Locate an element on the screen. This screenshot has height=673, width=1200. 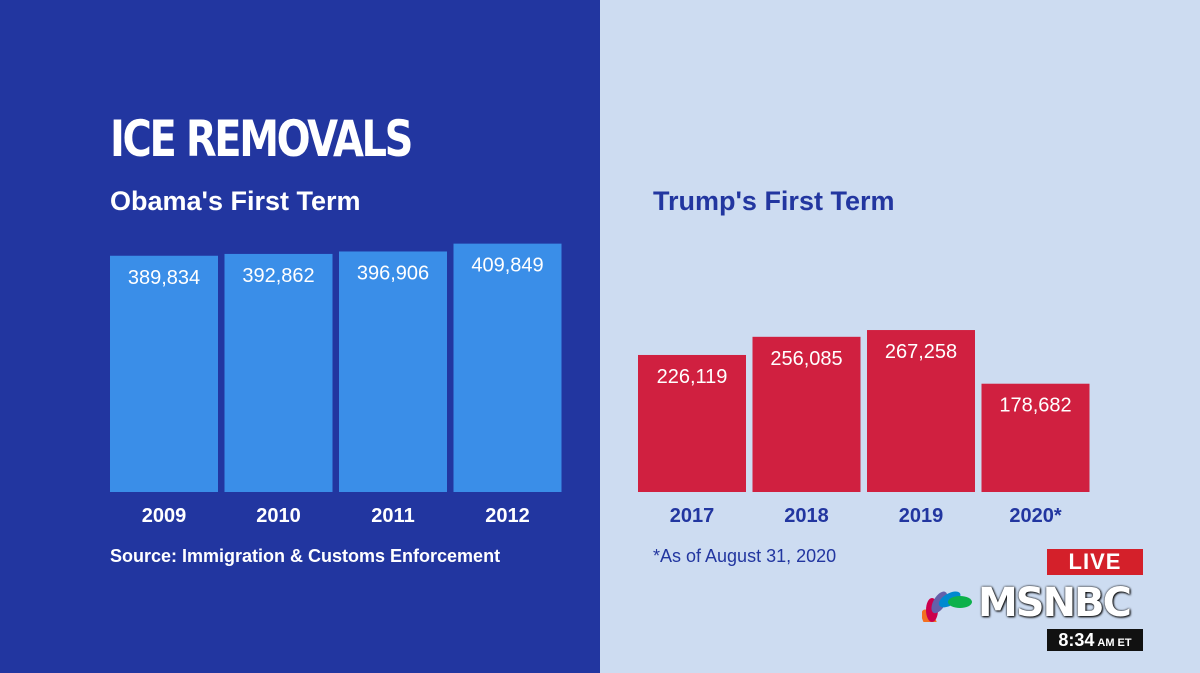
trump-chart-title: Trump's First Term is located at coordinates (774, 201).